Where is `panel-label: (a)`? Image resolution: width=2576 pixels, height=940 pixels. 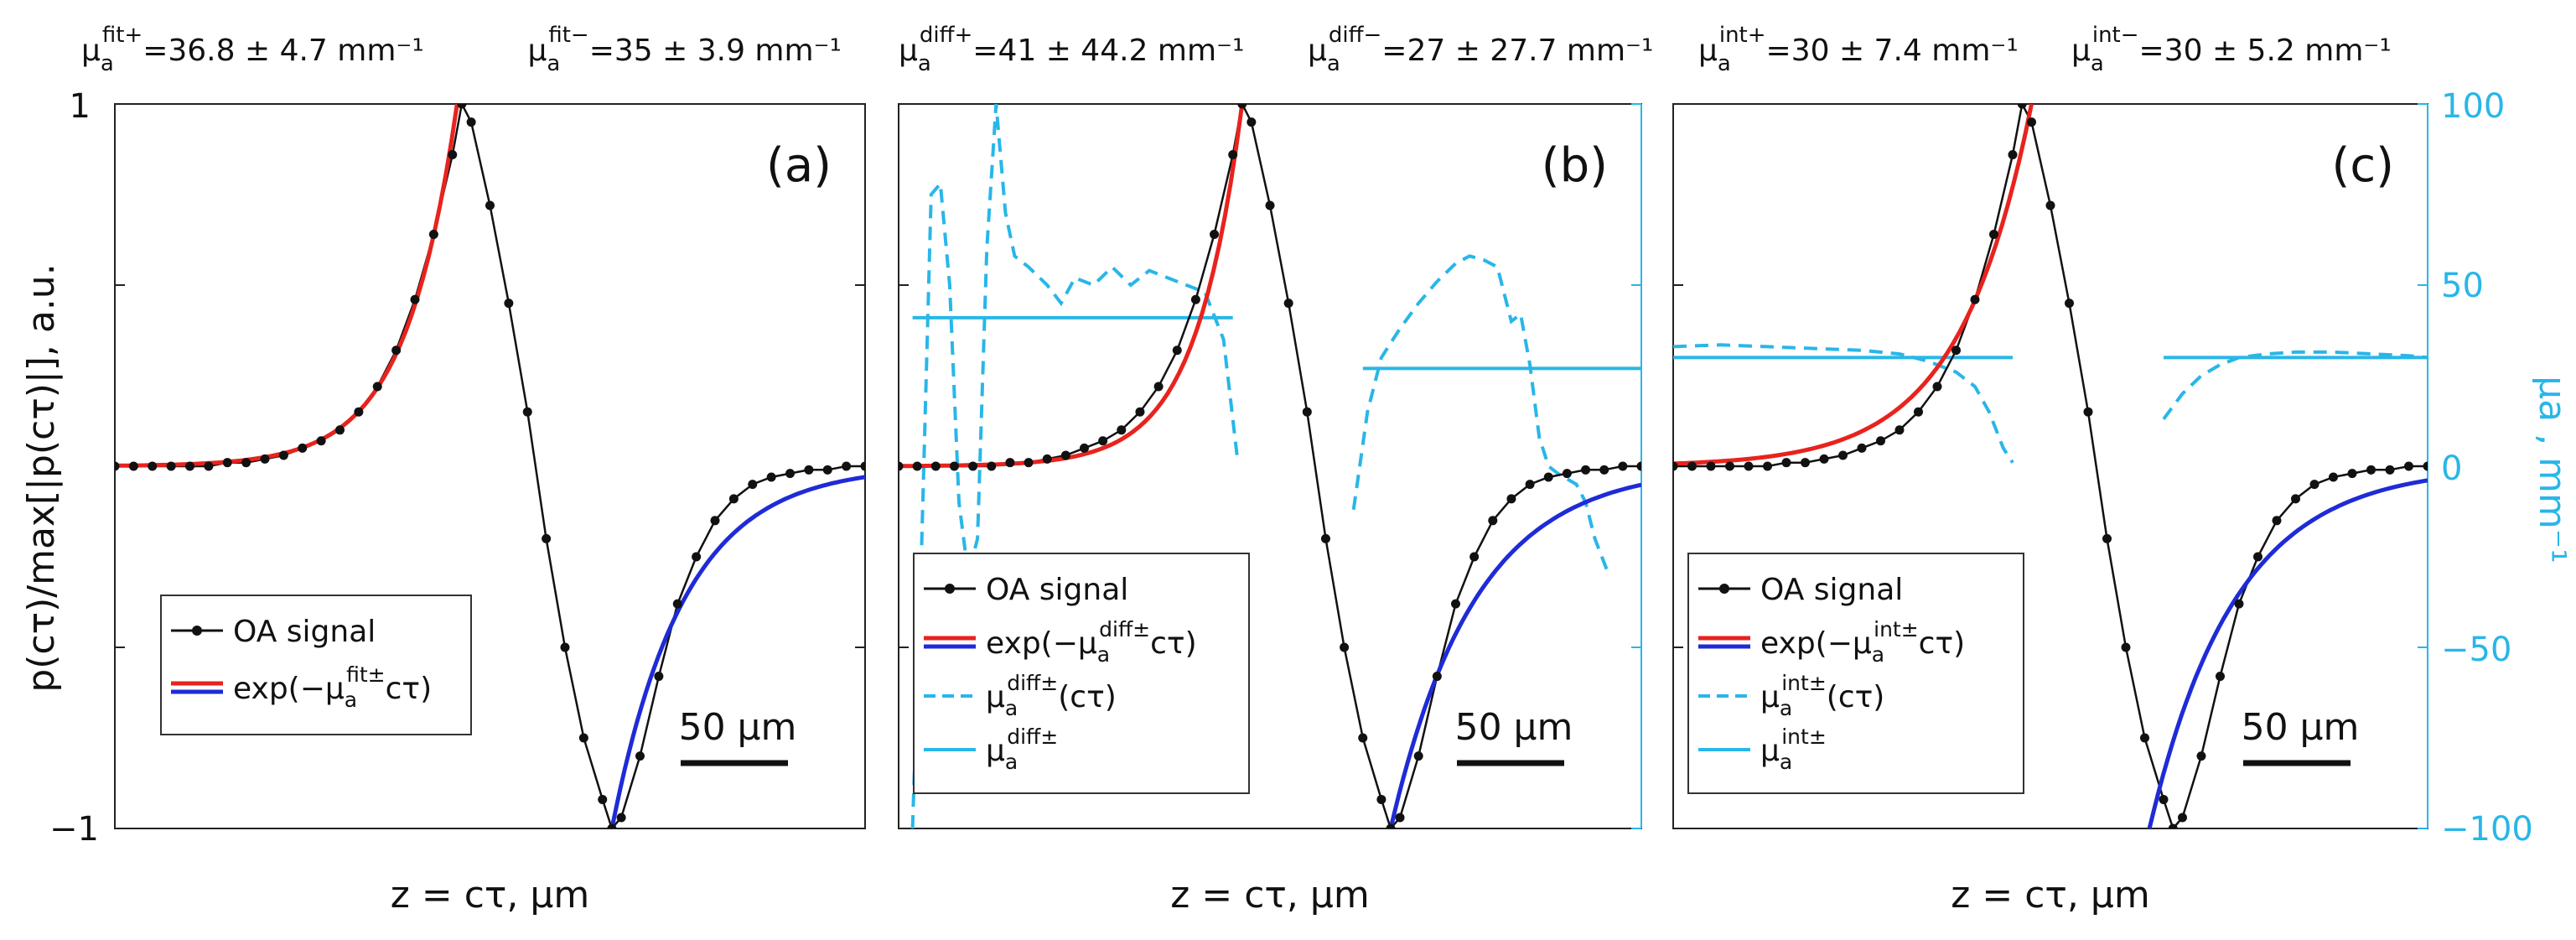 panel-label: (a) is located at coordinates (799, 165).